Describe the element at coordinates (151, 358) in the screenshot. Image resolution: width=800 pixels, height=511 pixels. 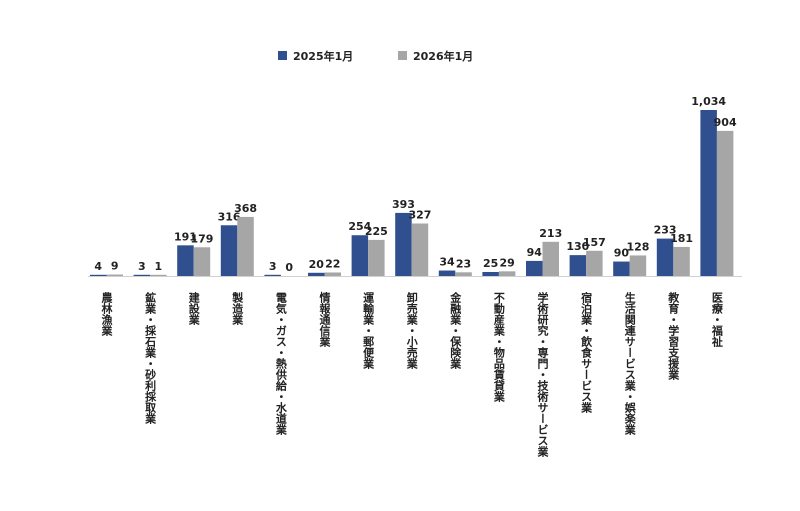
I see `category-label-1: 鉱業・採石業・砂利採取業` at that location.